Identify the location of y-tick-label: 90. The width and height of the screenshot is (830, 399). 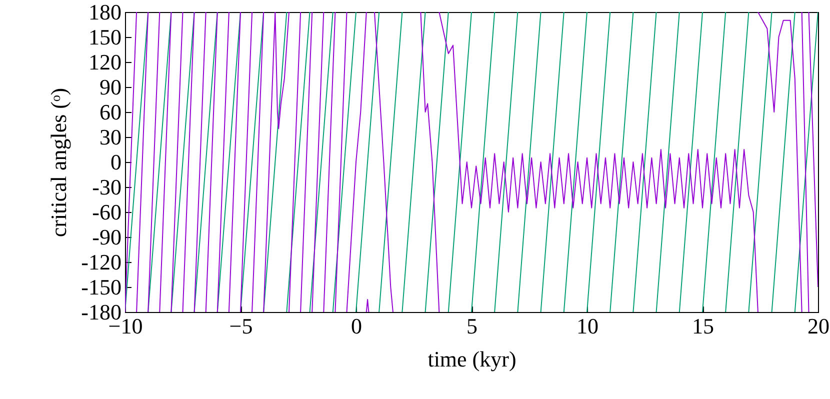
(111, 87).